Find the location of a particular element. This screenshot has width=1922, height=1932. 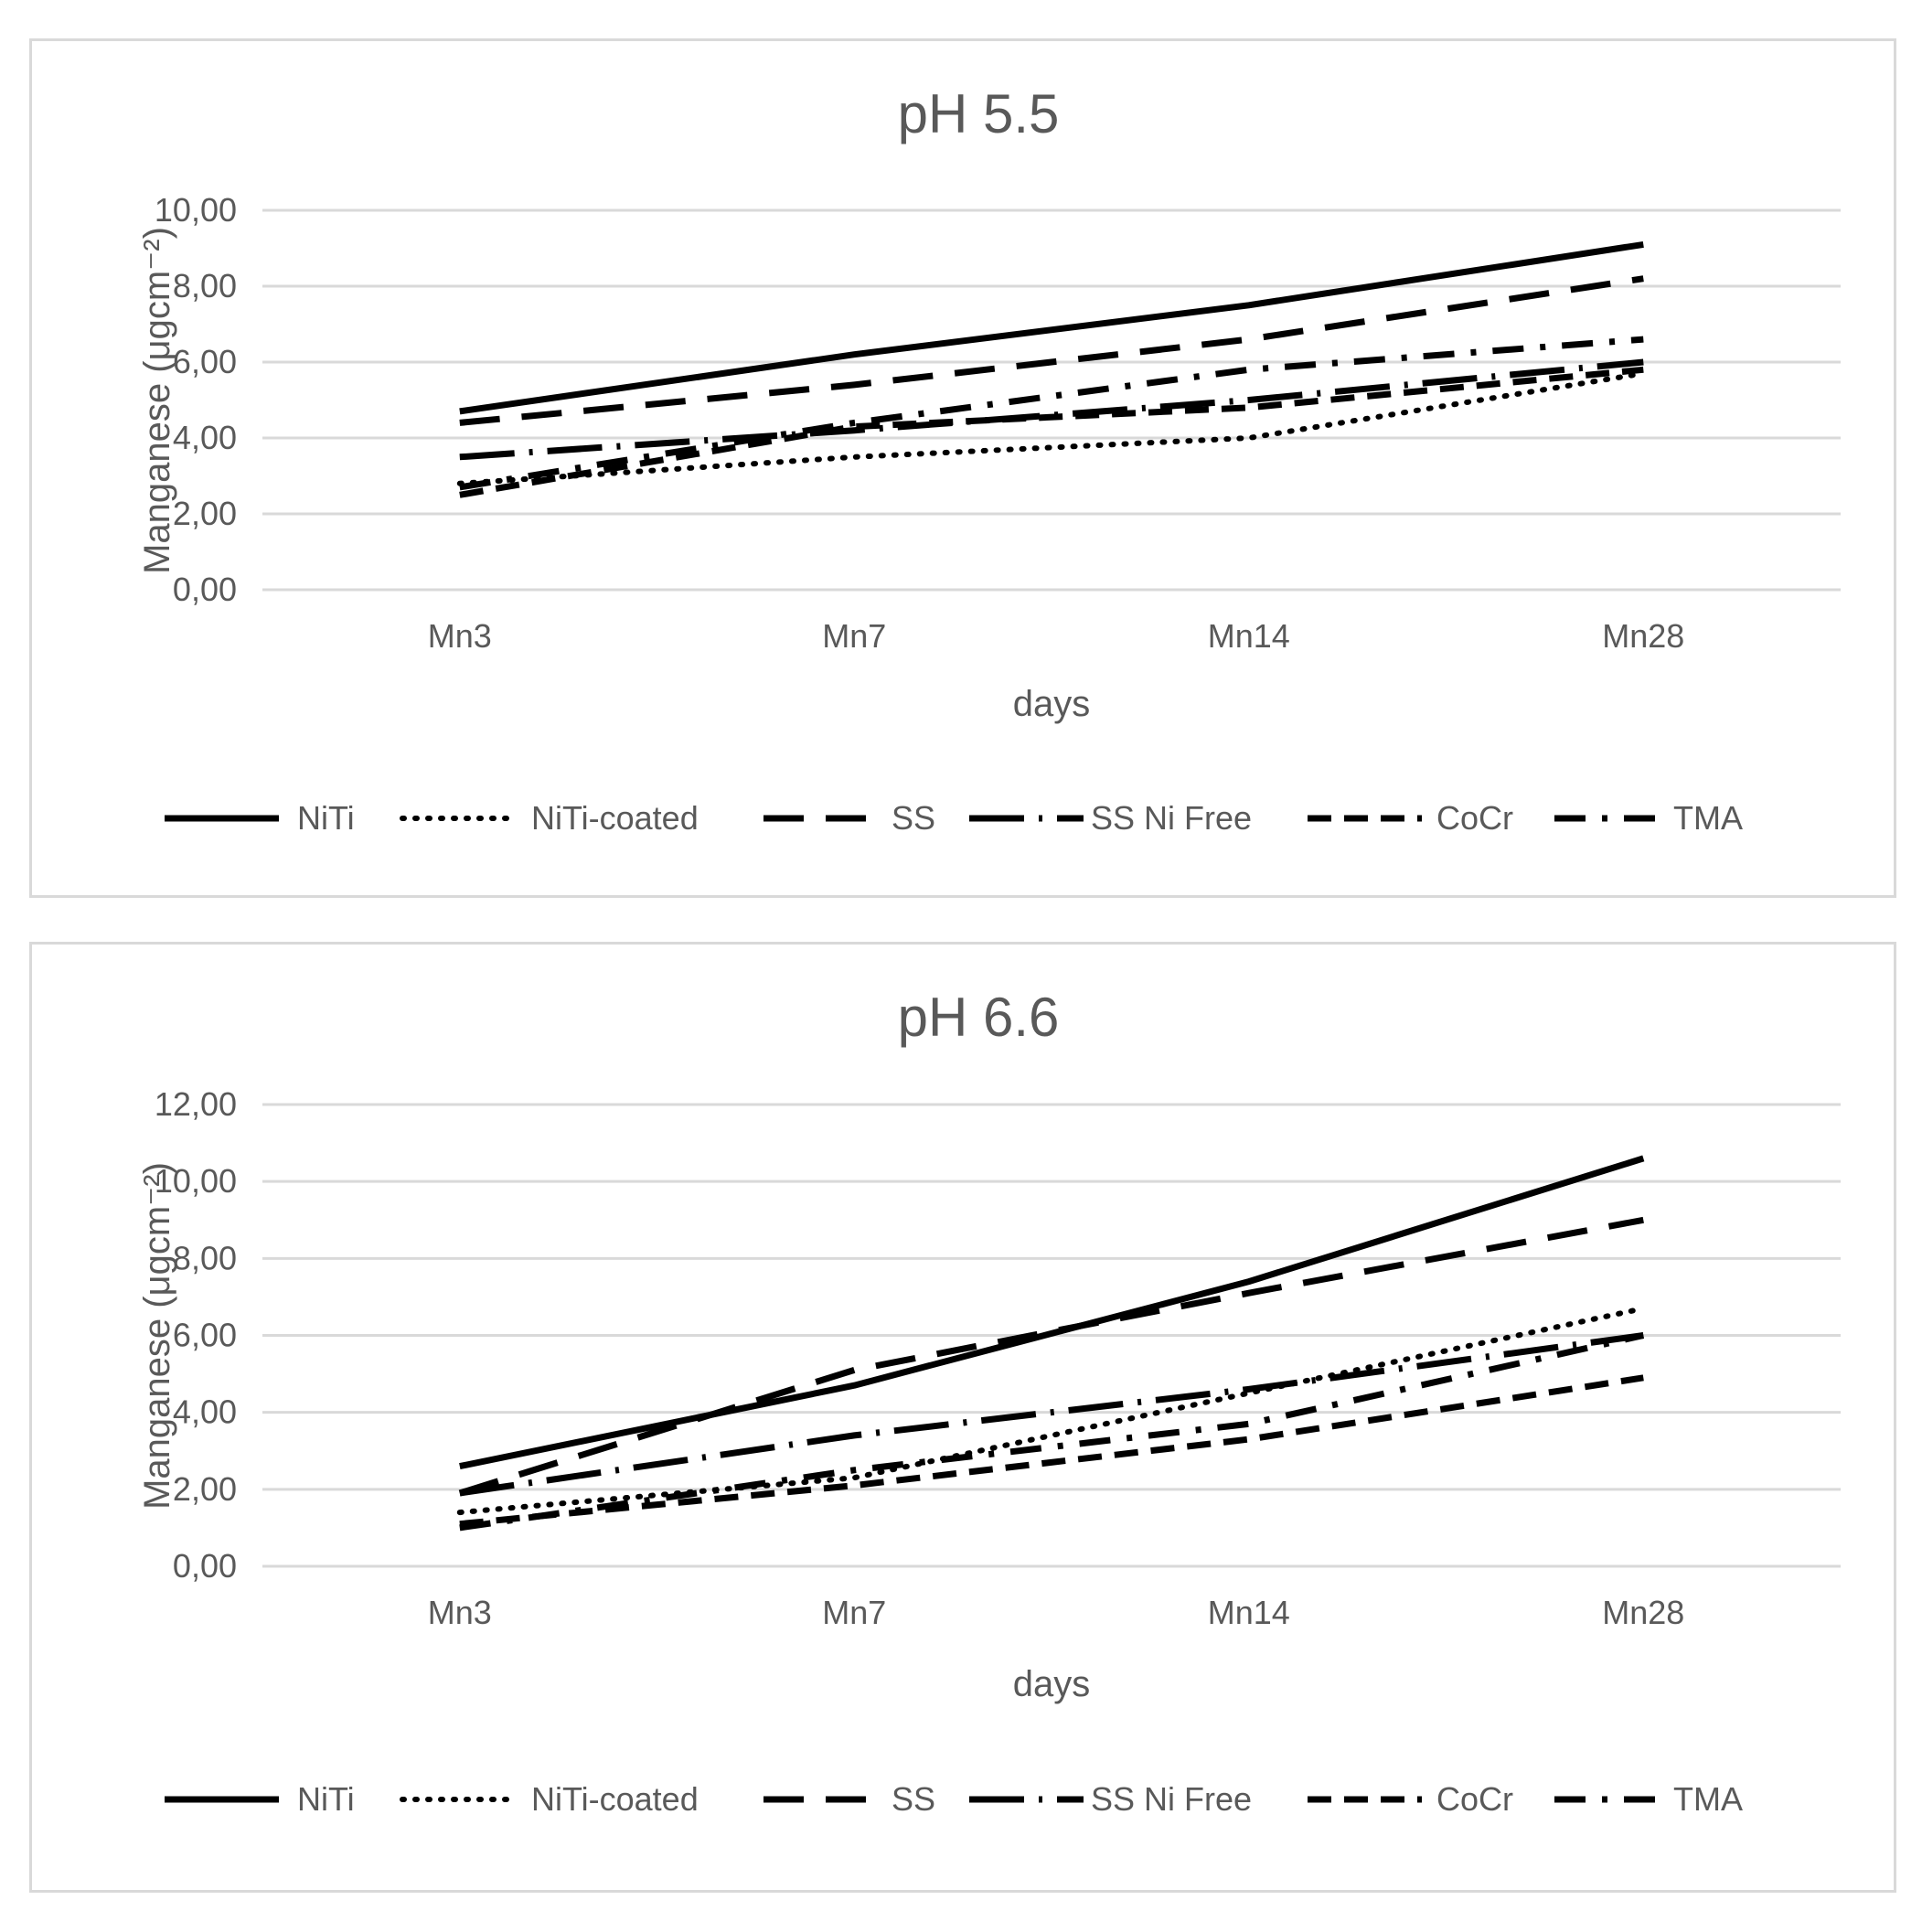

y-tick-label: 12,00 is located at coordinates (196, 1104).